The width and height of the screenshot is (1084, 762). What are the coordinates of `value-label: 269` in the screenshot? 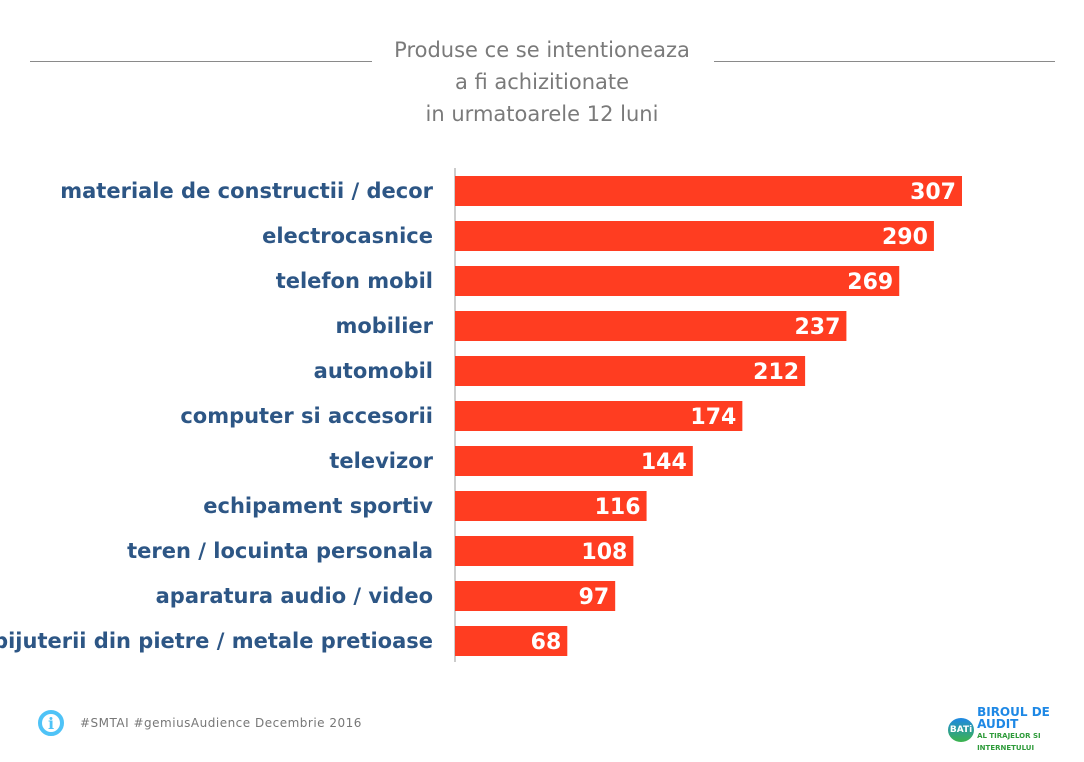 It's located at (870, 282).